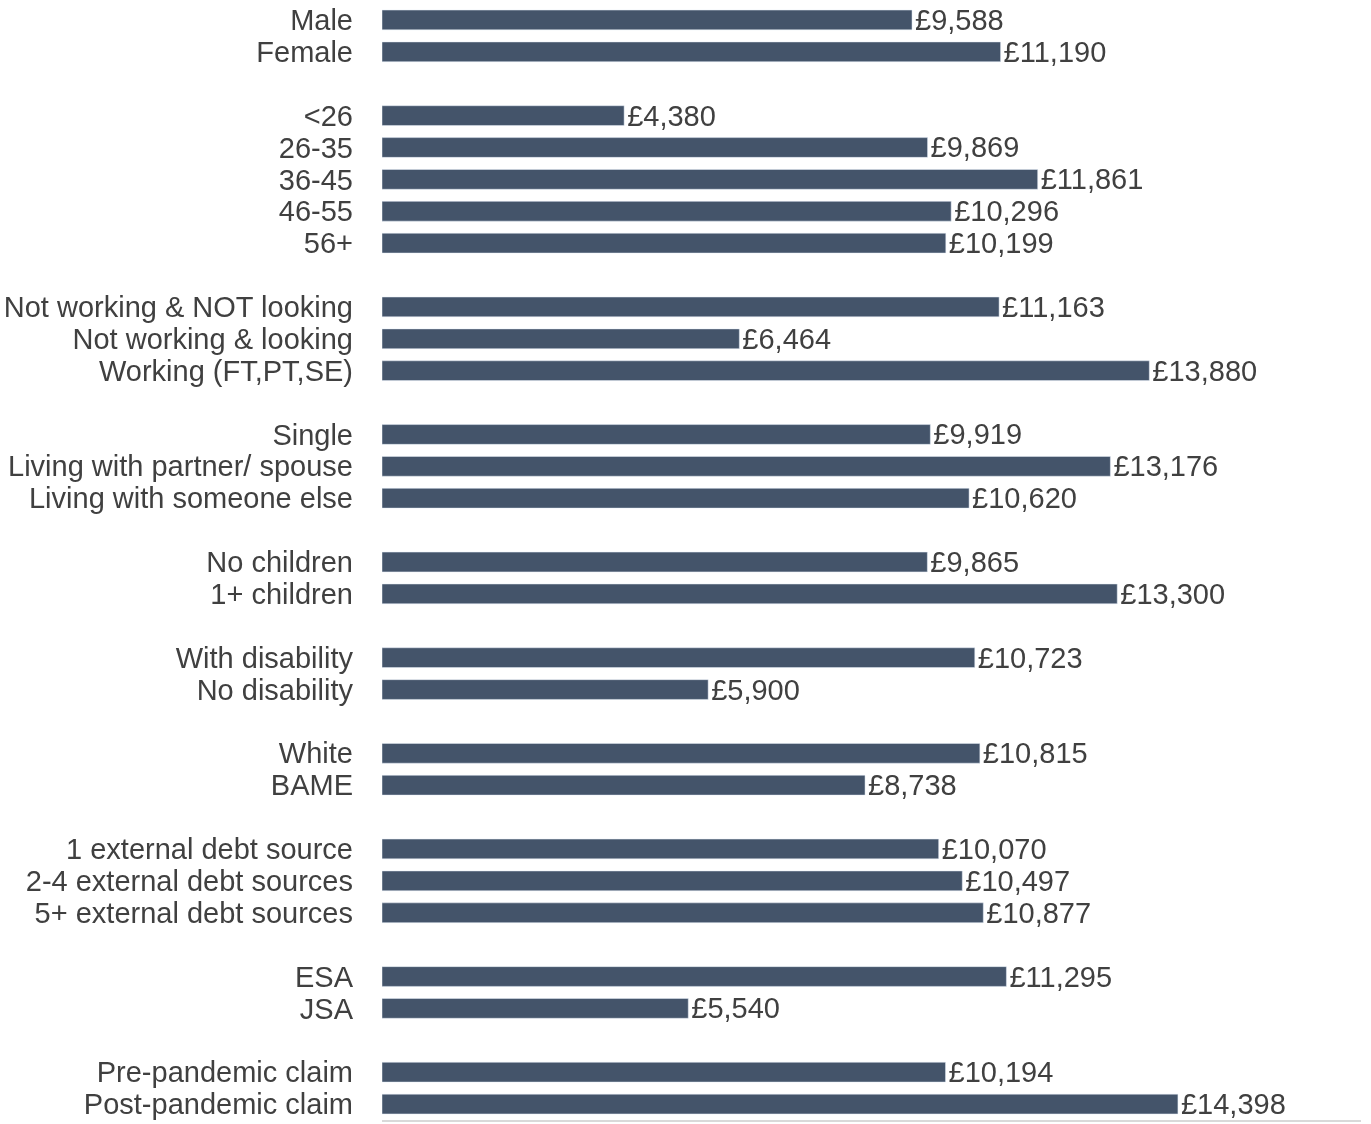 This screenshot has width=1371, height=1124. I want to click on data-label: £10,620, so click(1024, 498).